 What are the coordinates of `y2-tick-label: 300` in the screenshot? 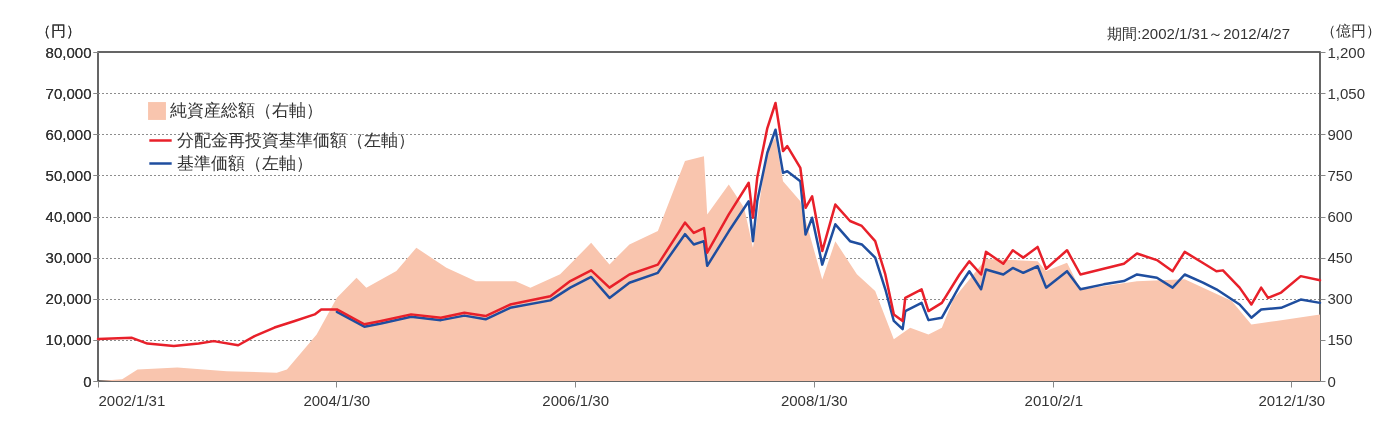 It's located at (1340, 299).